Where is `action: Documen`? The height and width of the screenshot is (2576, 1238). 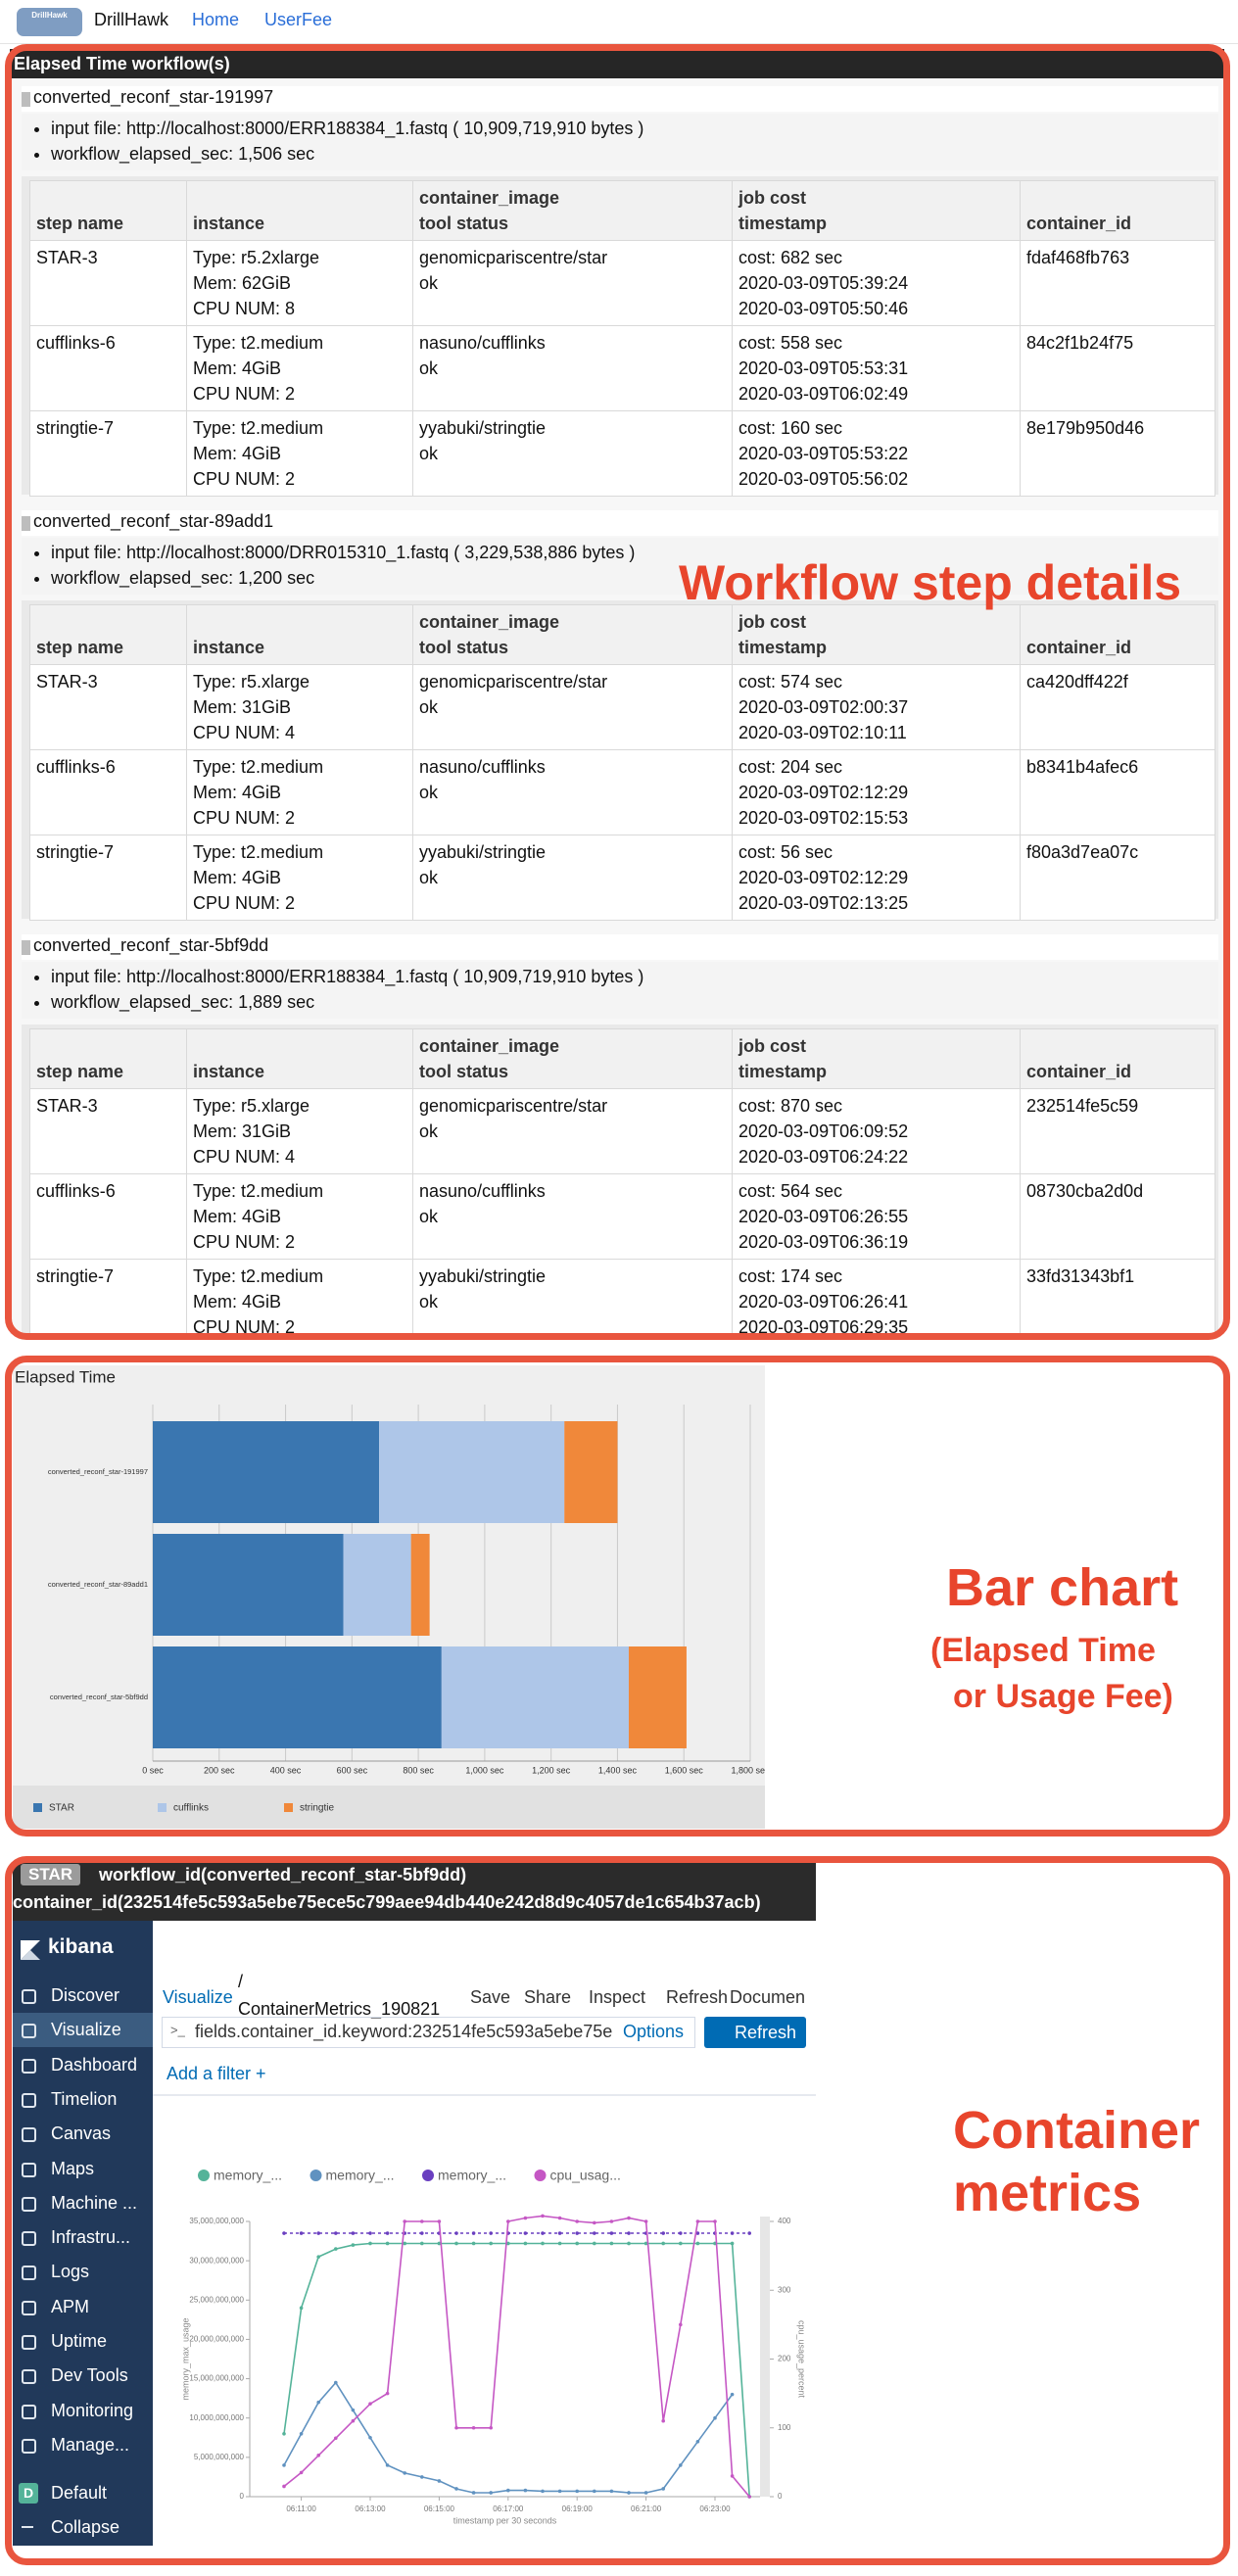
action: Documen is located at coordinates (768, 1997).